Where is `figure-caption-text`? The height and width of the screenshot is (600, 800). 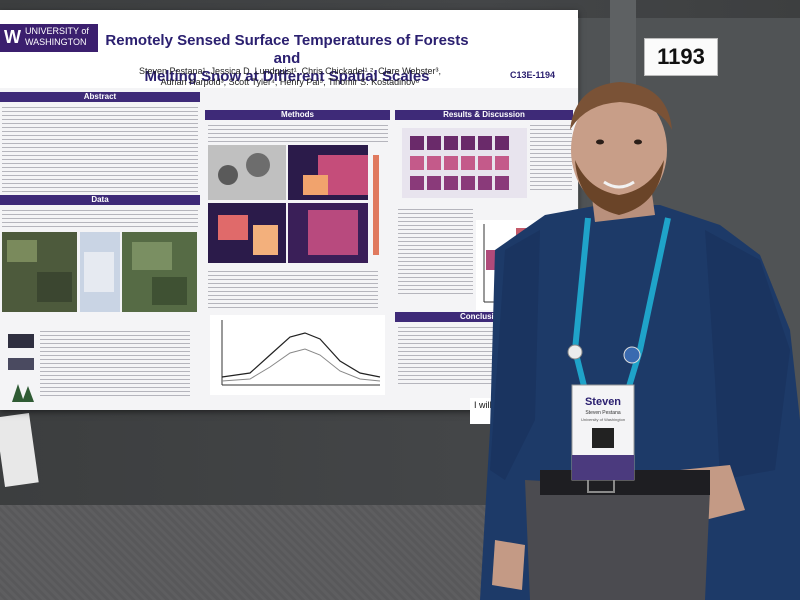 figure-caption-text is located at coordinates (293, 288).